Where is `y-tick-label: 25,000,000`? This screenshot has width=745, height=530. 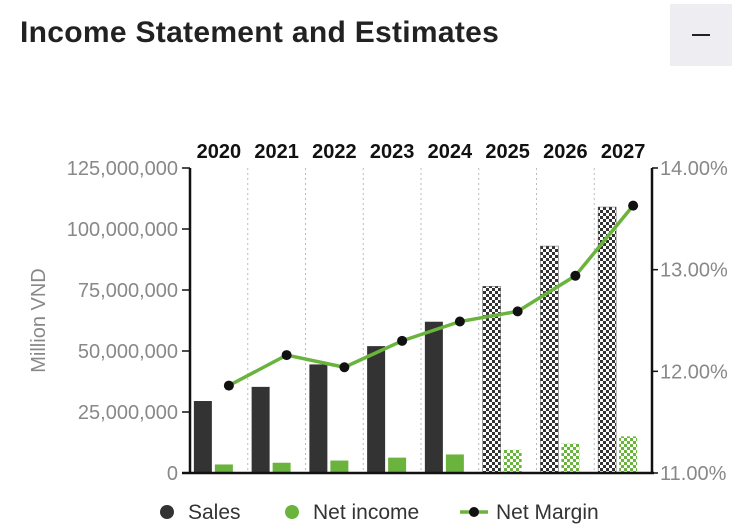 y-tick-label: 25,000,000 is located at coordinates (128, 413).